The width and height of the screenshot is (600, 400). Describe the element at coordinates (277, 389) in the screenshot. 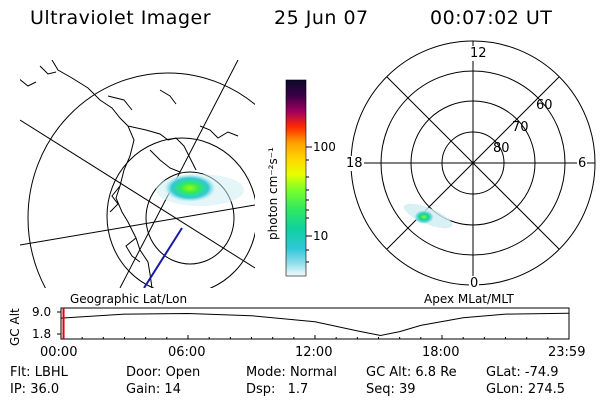

I see `status-dsp: Dsp: 1.7` at that location.